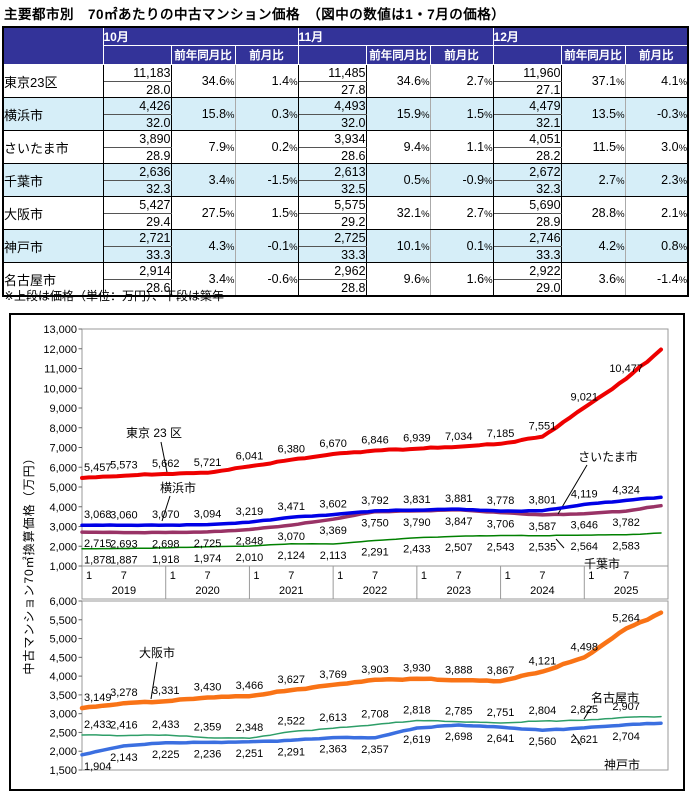  I want to click on callout-kobe-pointer, so click(577, 739).